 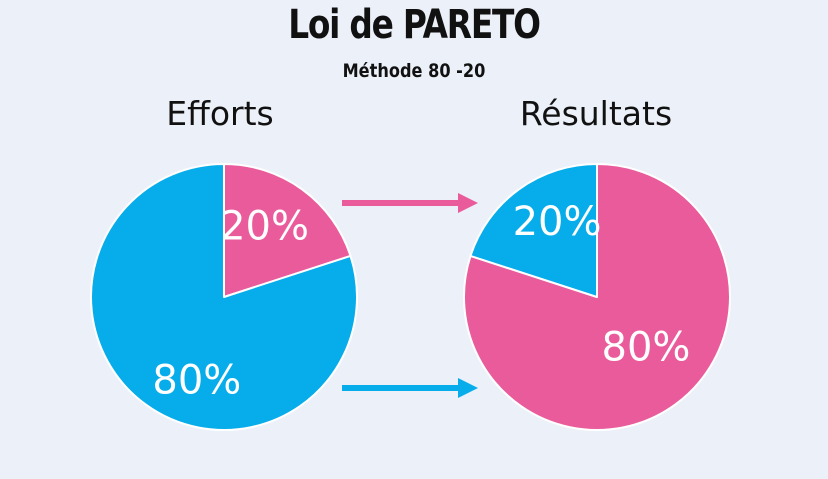 I want to click on results-label-20: 20%, so click(x=557, y=222).